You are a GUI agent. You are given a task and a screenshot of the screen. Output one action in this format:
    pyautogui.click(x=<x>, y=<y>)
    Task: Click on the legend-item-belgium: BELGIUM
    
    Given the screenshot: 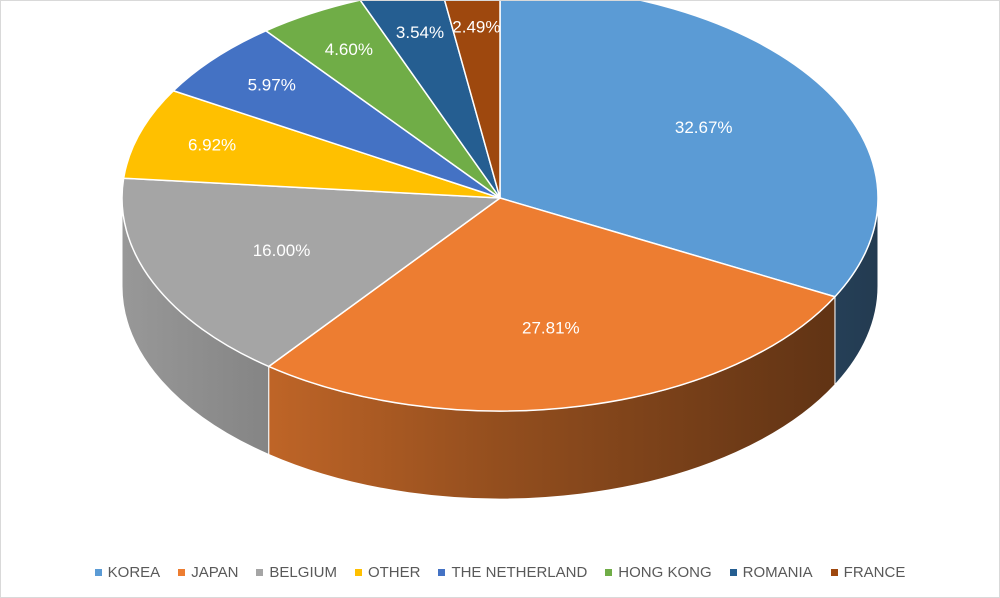 What is the action you would take?
    pyautogui.click(x=296, y=572)
    